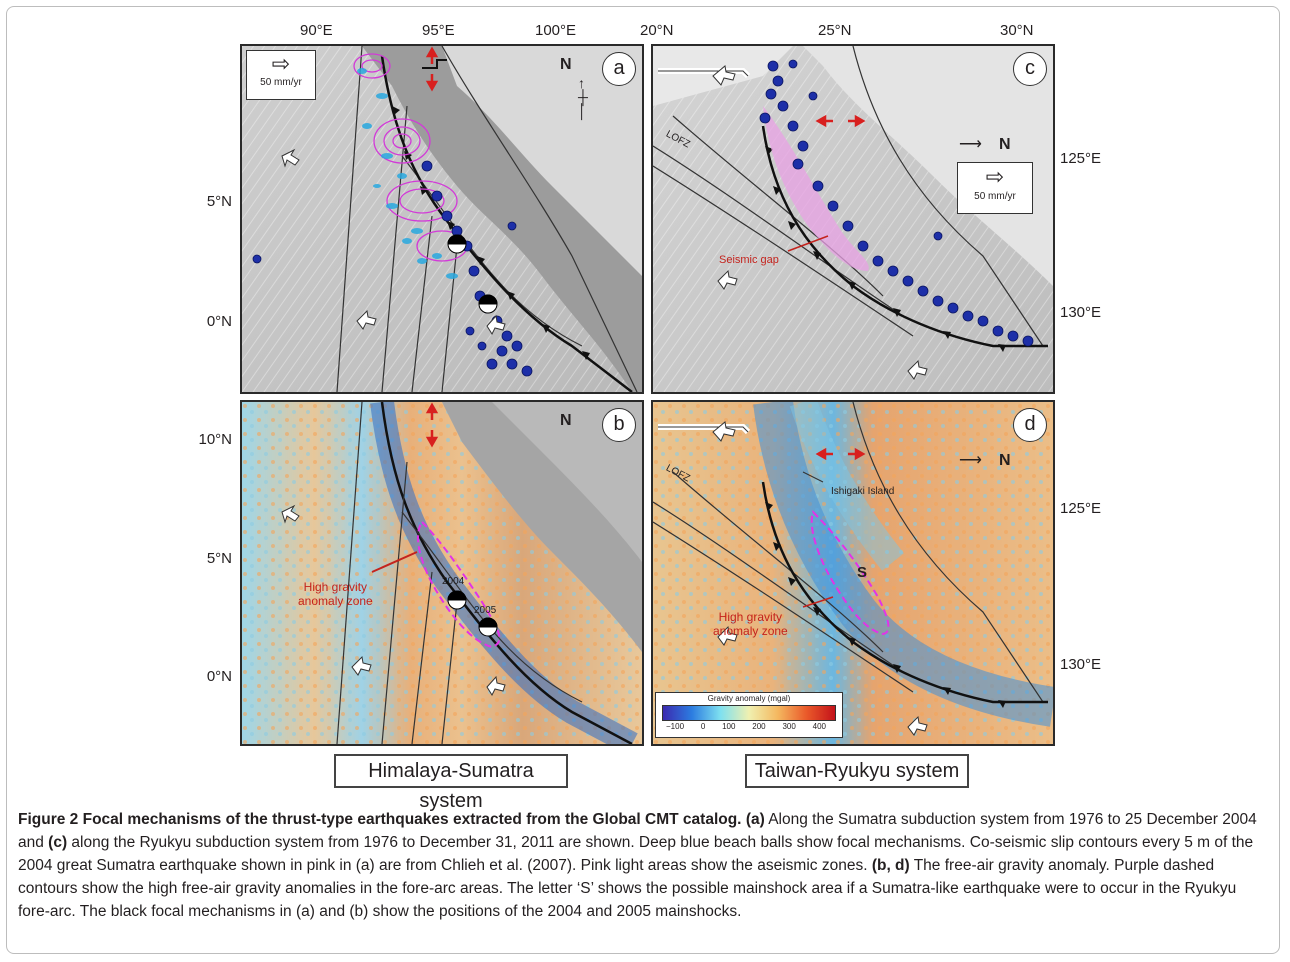 This screenshot has width=1290, height=962. I want to click on axis-top-20N: 20°N, so click(657, 30).